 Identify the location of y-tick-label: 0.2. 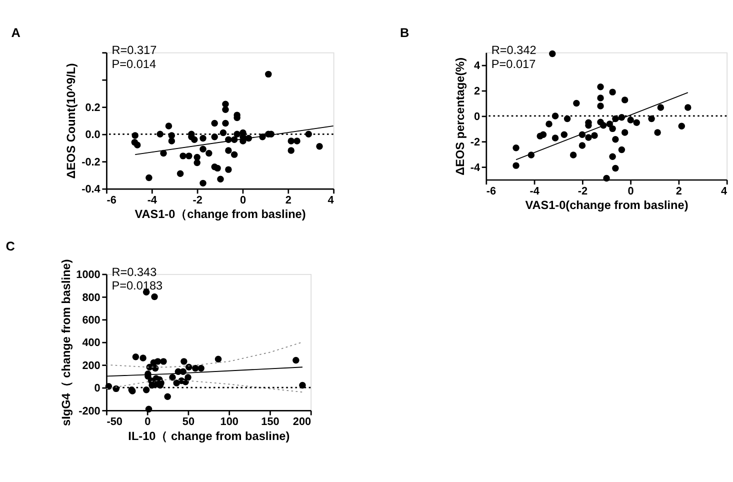
(92, 108).